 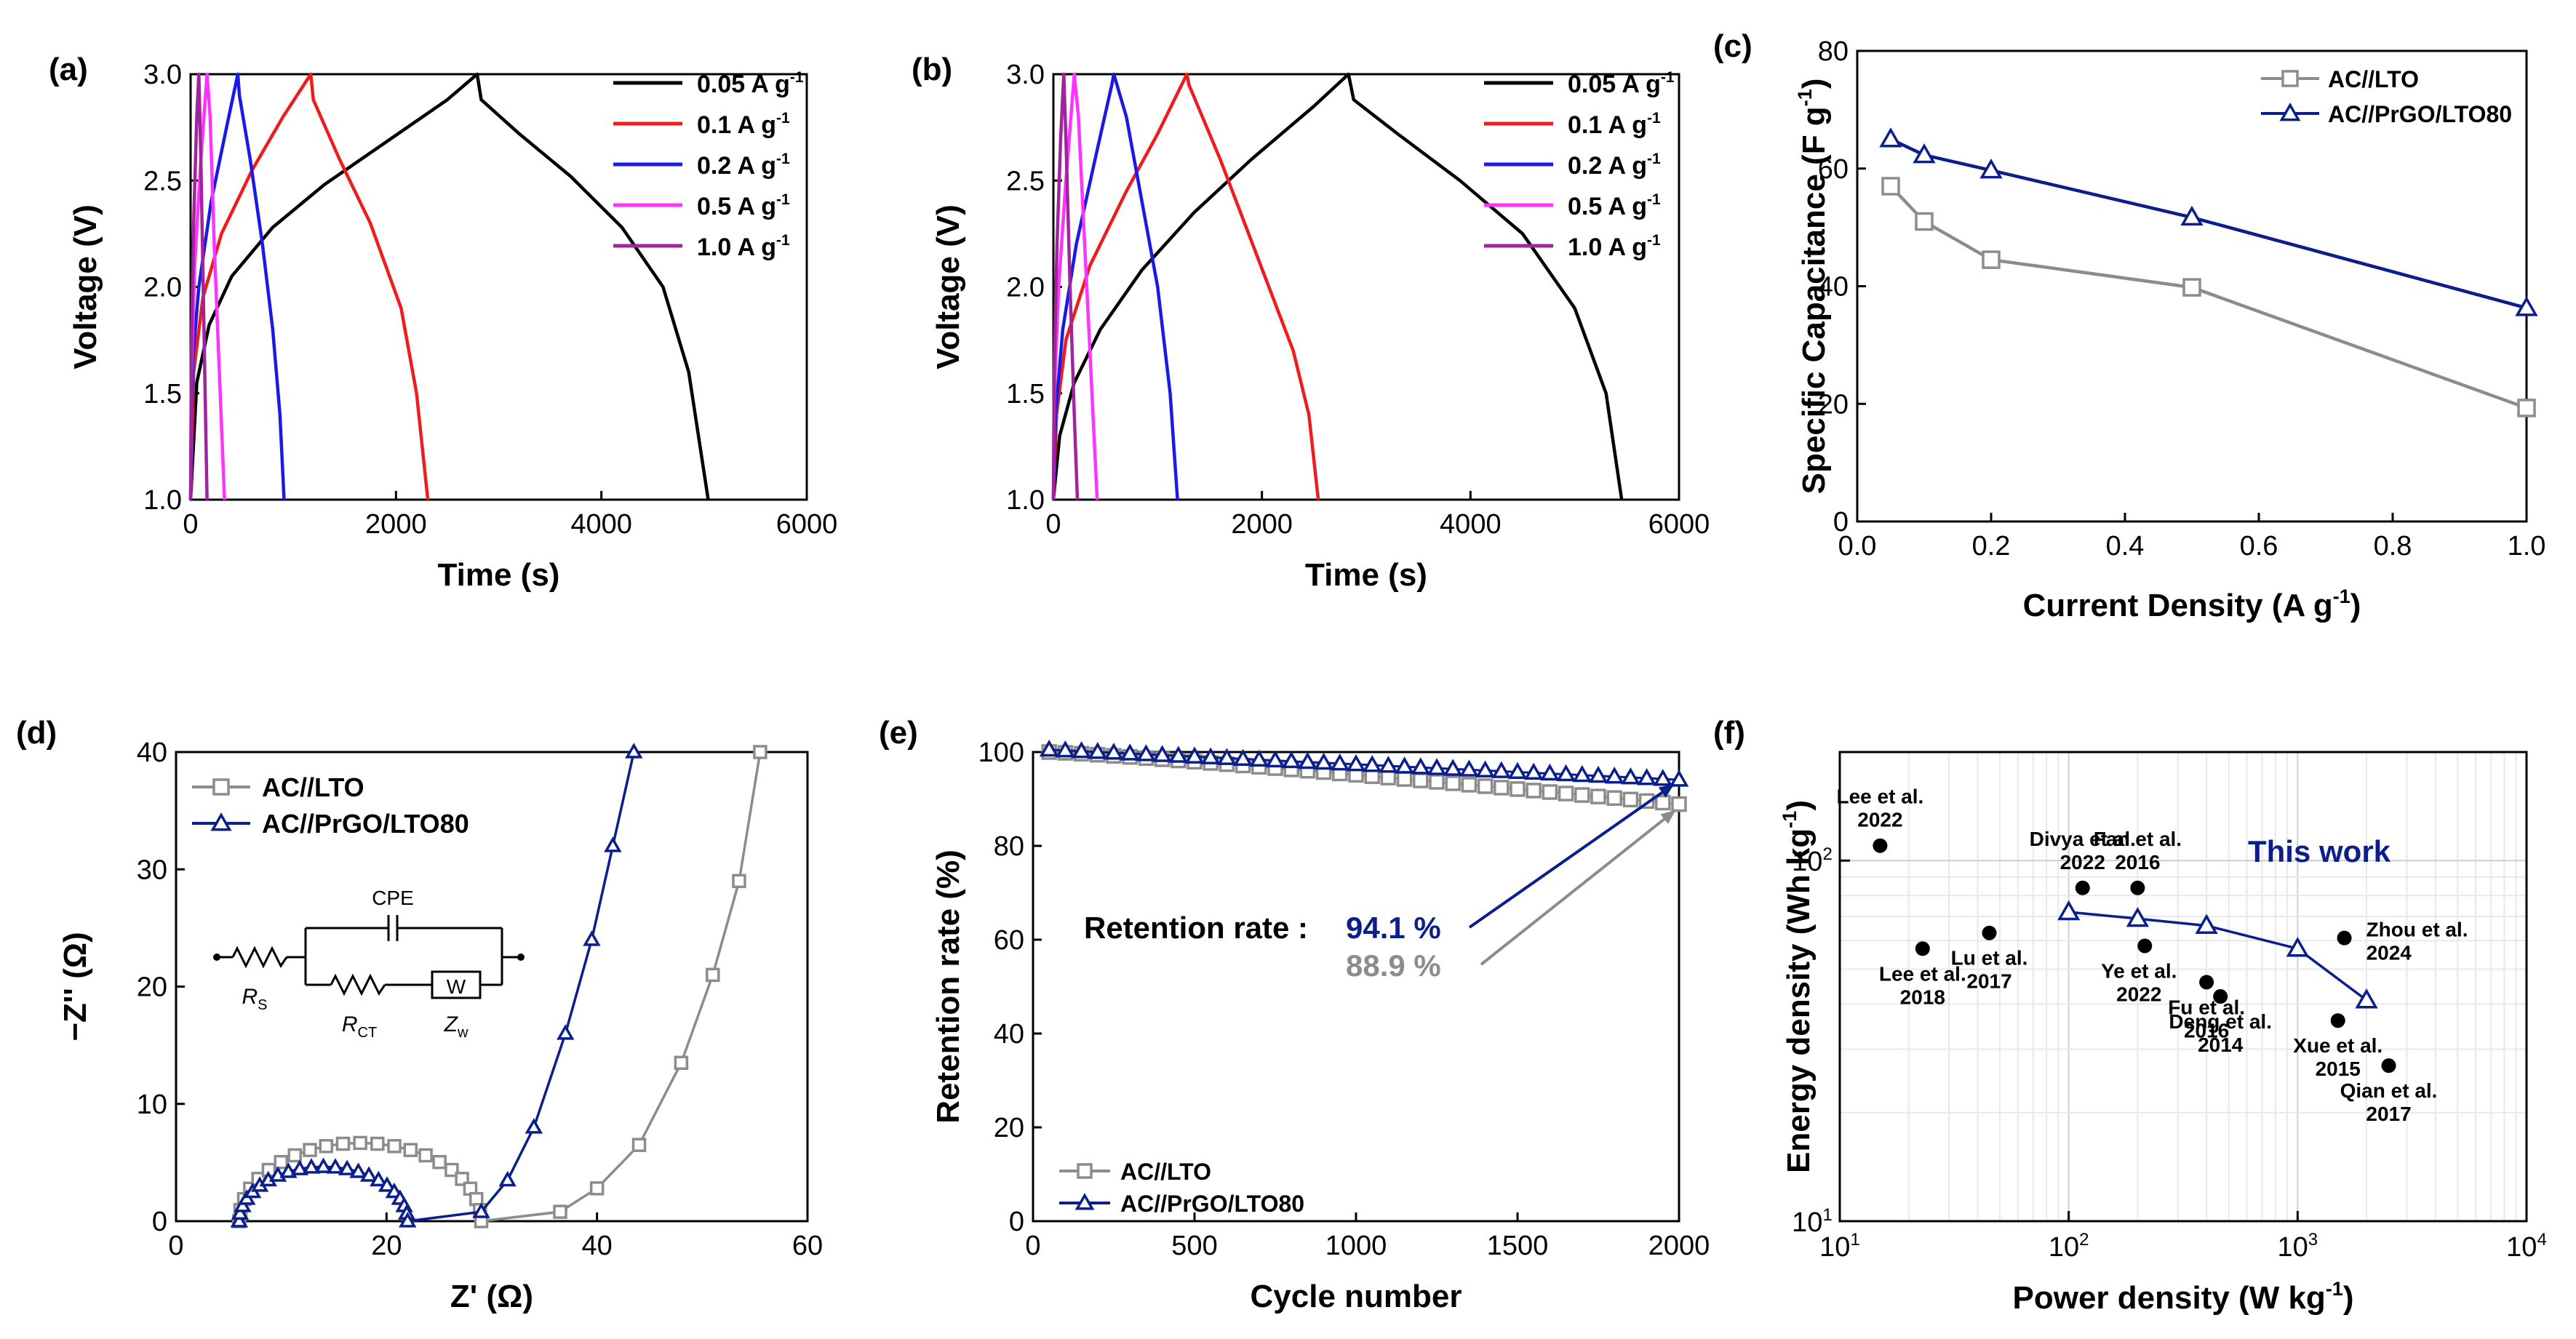 What do you see at coordinates (1857, 546) in the screenshot?
I see `x-tick-label: 0.0` at bounding box center [1857, 546].